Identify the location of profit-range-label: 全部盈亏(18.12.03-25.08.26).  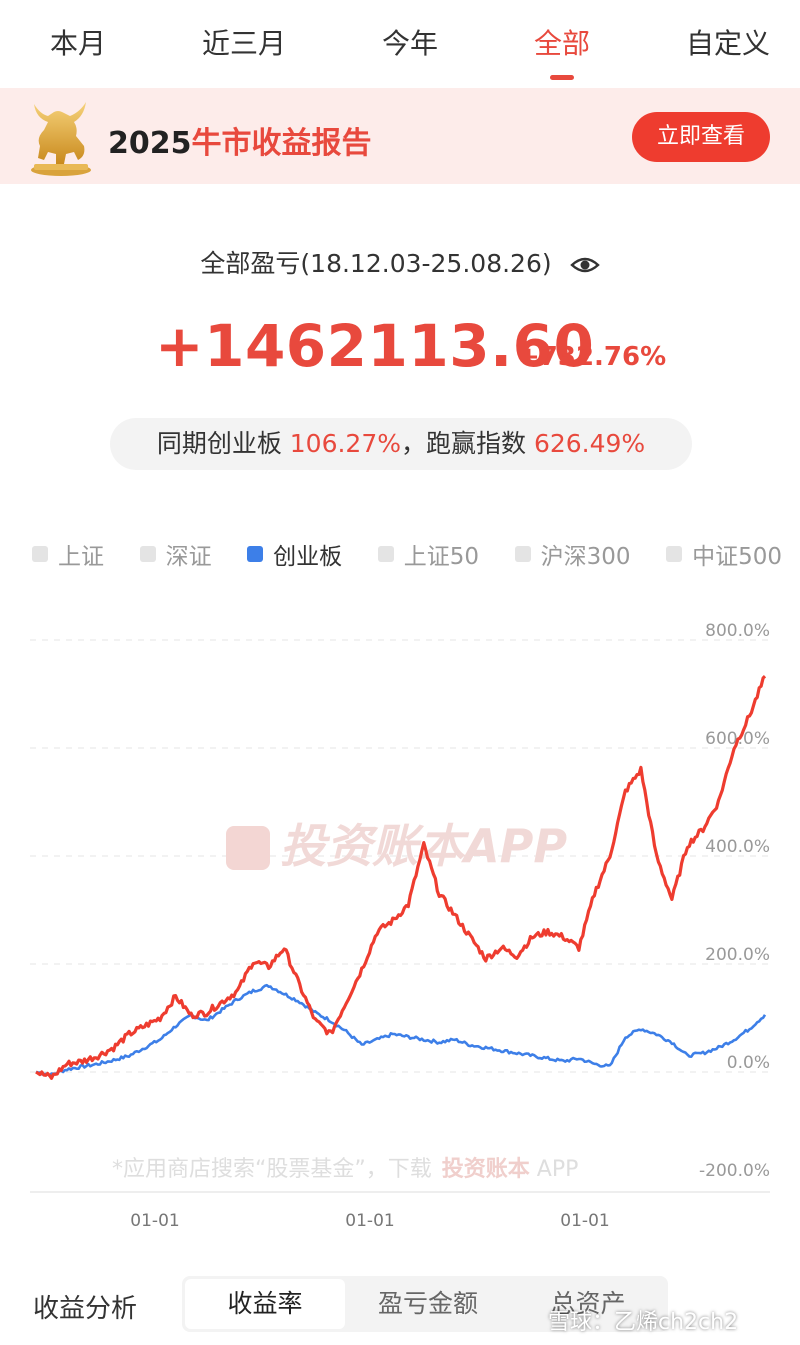
(376, 263).